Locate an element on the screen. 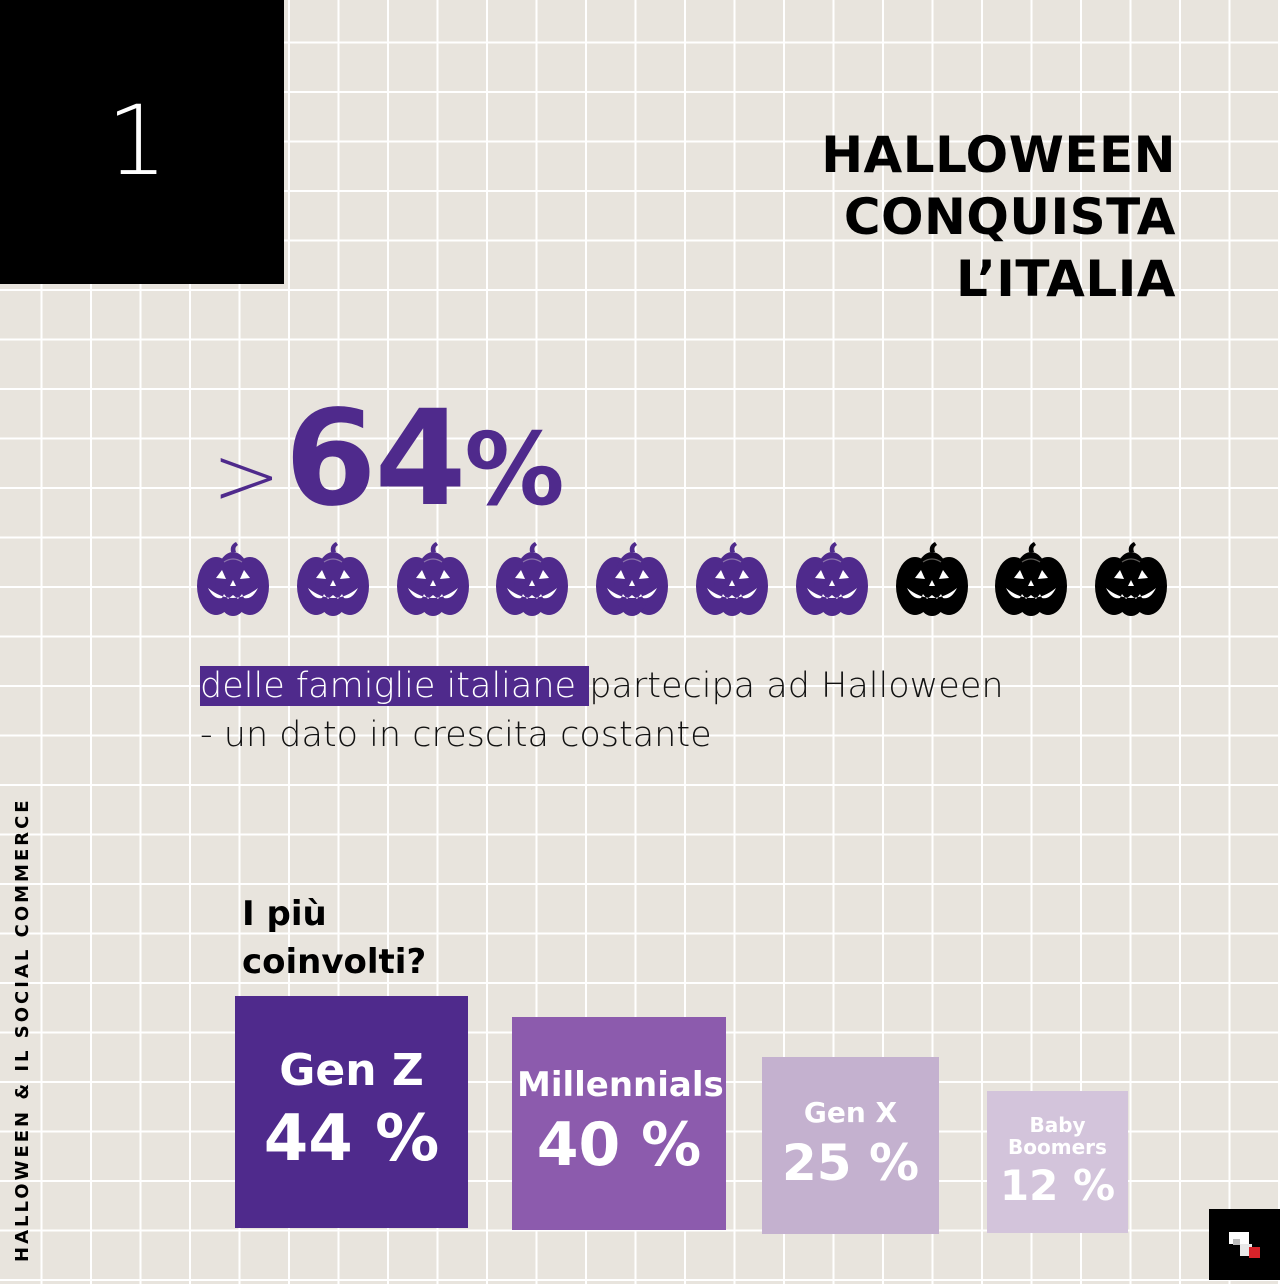 The width and height of the screenshot is (1280, 1284). bar-value: 12 % is located at coordinates (1057, 1185).